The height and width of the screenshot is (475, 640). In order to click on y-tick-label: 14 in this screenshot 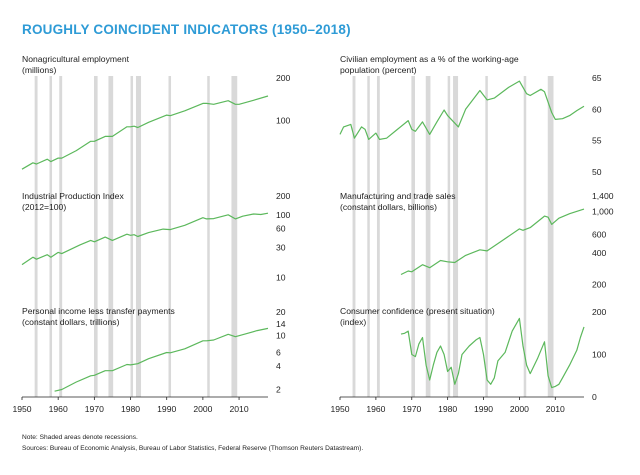, I will do `click(281, 324)`.